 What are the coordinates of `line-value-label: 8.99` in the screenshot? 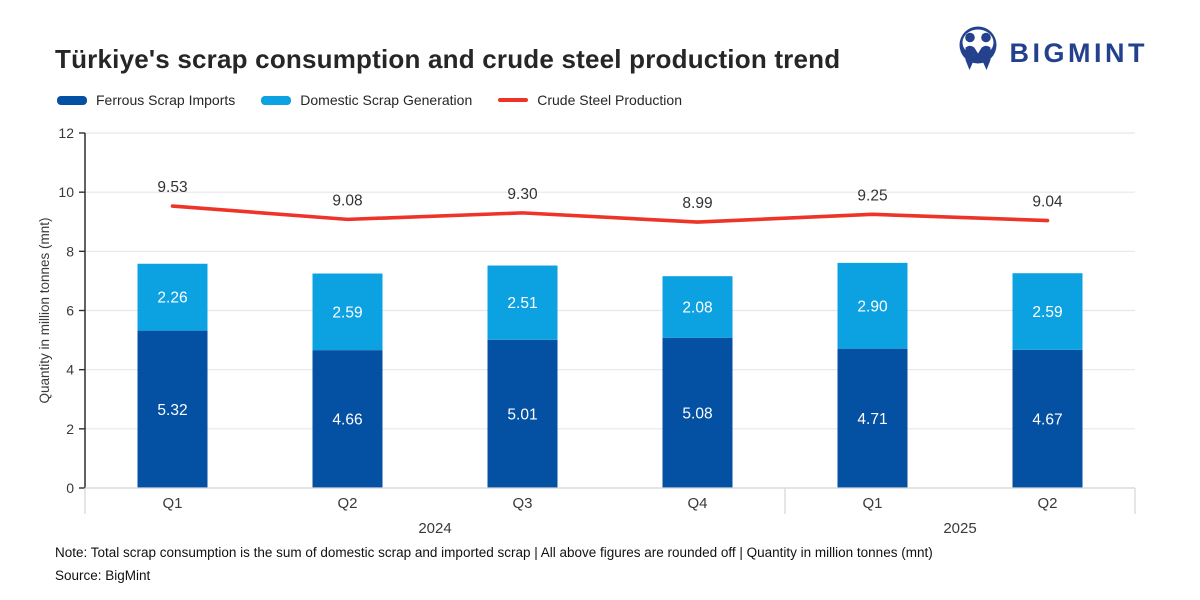 It's located at (697, 203).